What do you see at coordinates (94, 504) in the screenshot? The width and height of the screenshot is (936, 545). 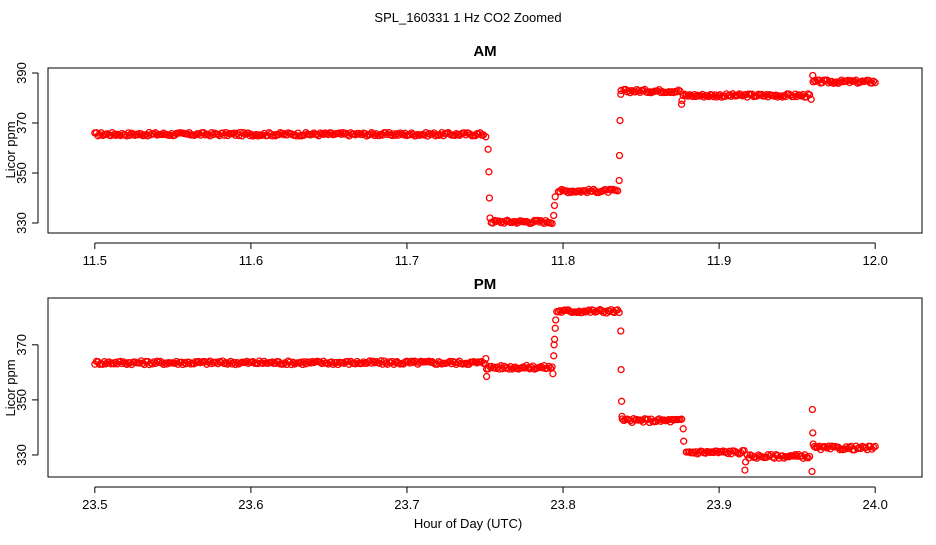 I see `pm-x-tick-label: 23.5` at bounding box center [94, 504].